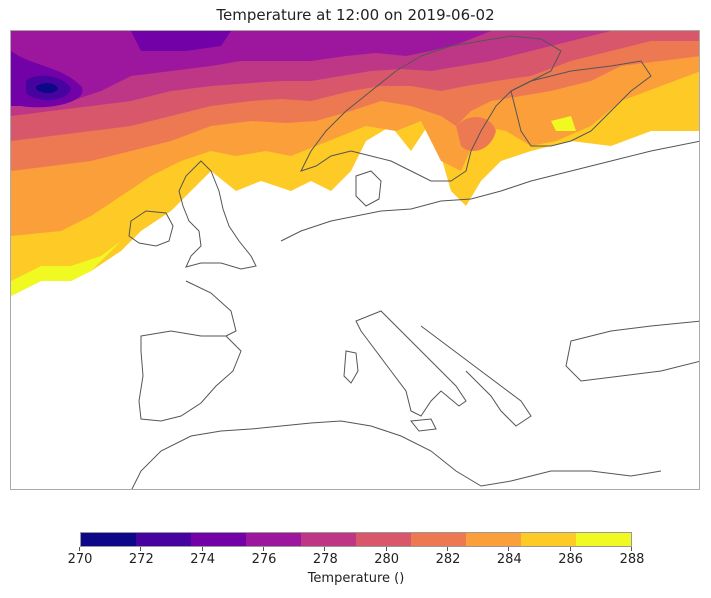 This screenshot has width=711, height=598. What do you see at coordinates (571, 557) in the screenshot?
I see `colorbar-tick: 286` at bounding box center [571, 557].